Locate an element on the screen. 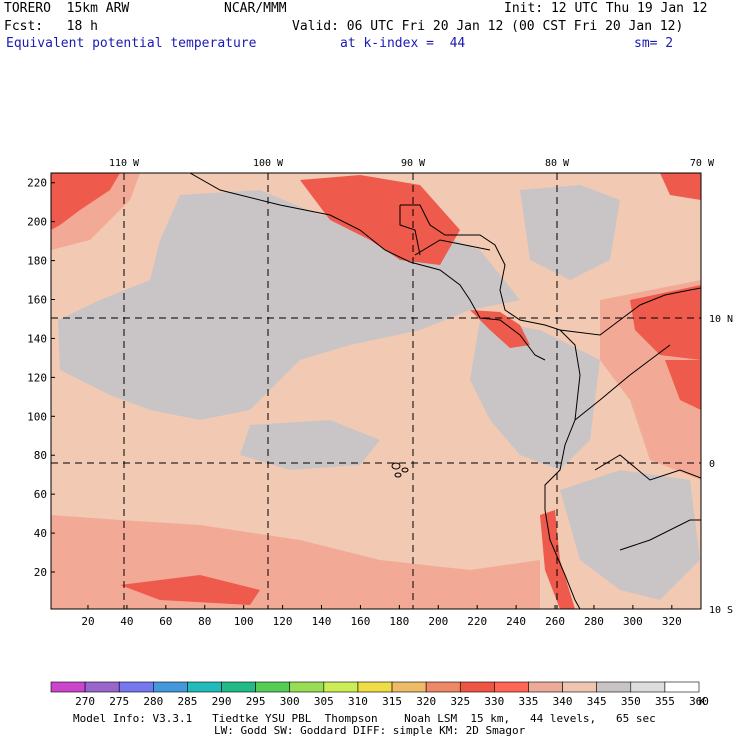 The image size is (740, 740). longitude-label: 80 W is located at coordinates (557, 163).